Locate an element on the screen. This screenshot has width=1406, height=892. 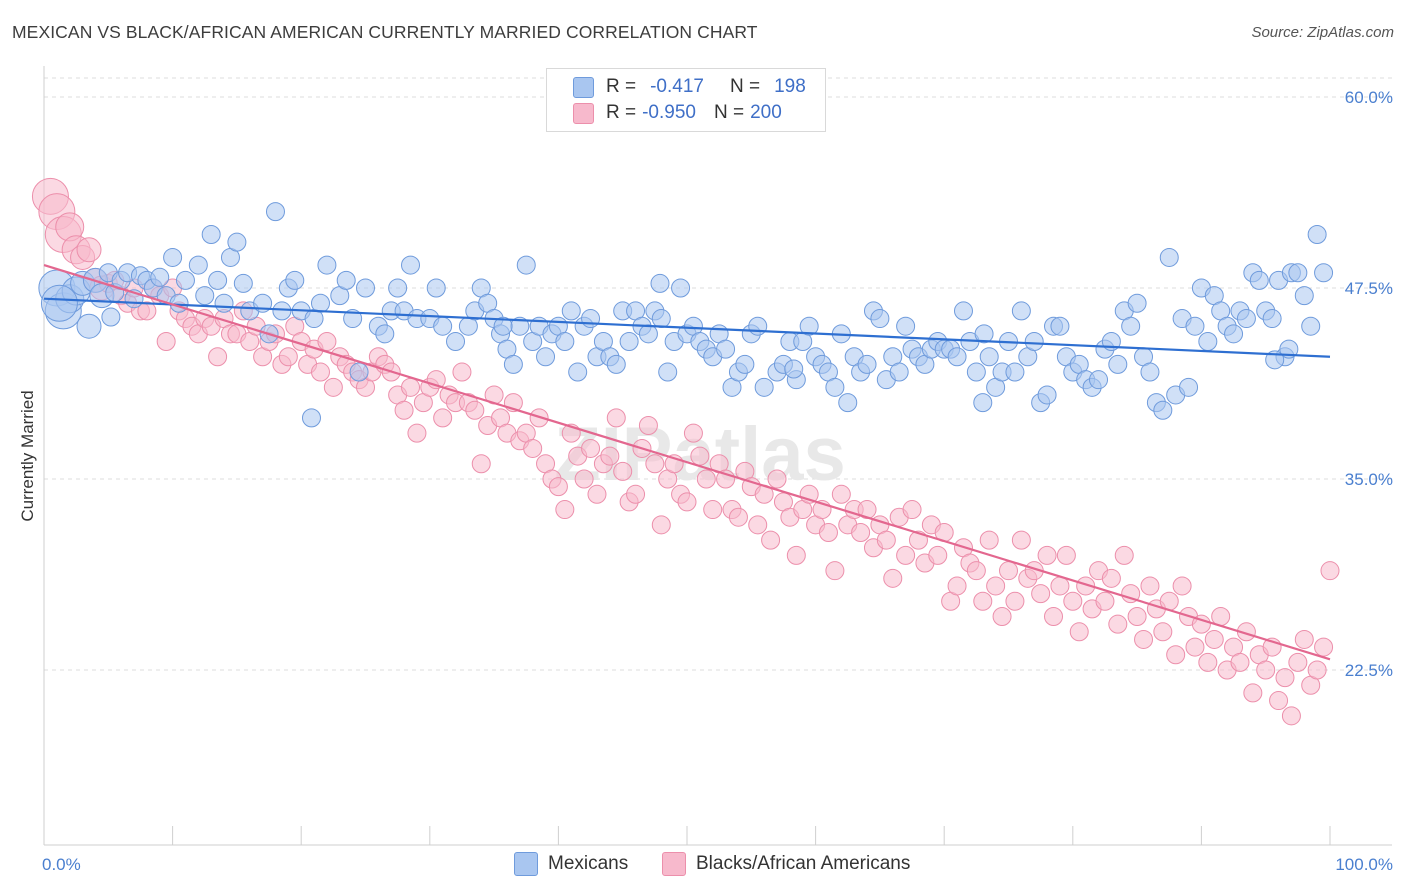
legend-r-value: -0.950 is located at coordinates (669, 112).